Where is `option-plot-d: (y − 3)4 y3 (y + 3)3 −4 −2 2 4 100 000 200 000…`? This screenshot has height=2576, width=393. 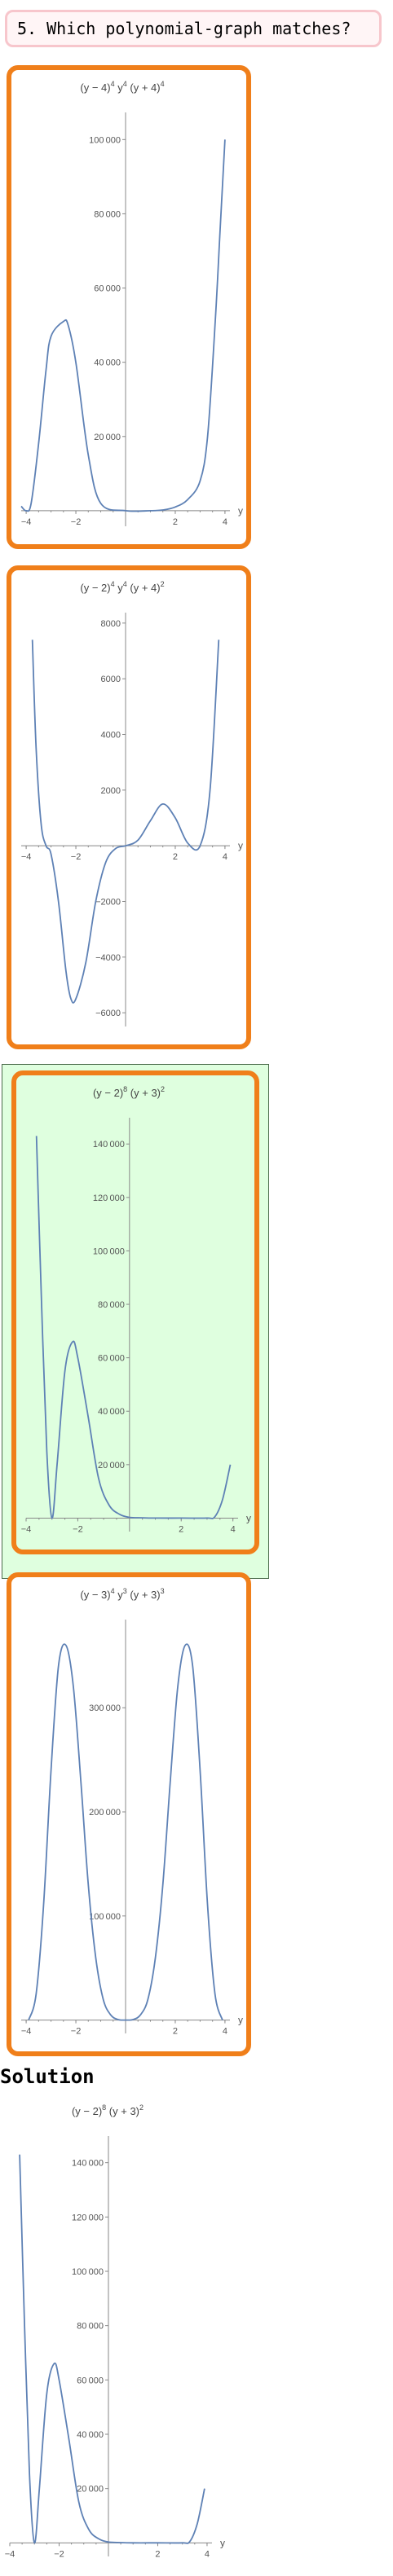
option-plot-d: (y − 3)4 y3 (y + 3)3 −4 −2 2 4 100 000 200 000… is located at coordinates (132, 1812).